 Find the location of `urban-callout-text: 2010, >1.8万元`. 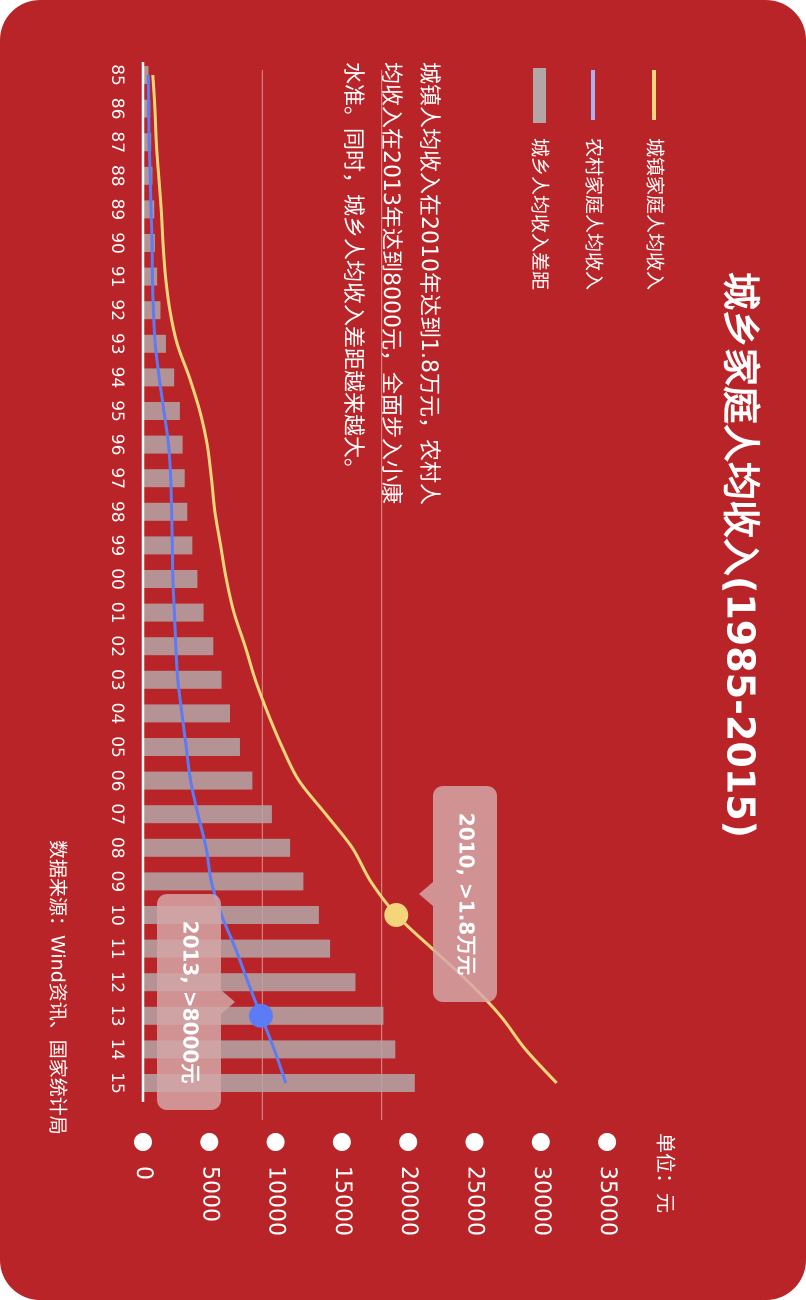

urban-callout-text: 2010, >1.8万元 is located at coordinates (467, 894).